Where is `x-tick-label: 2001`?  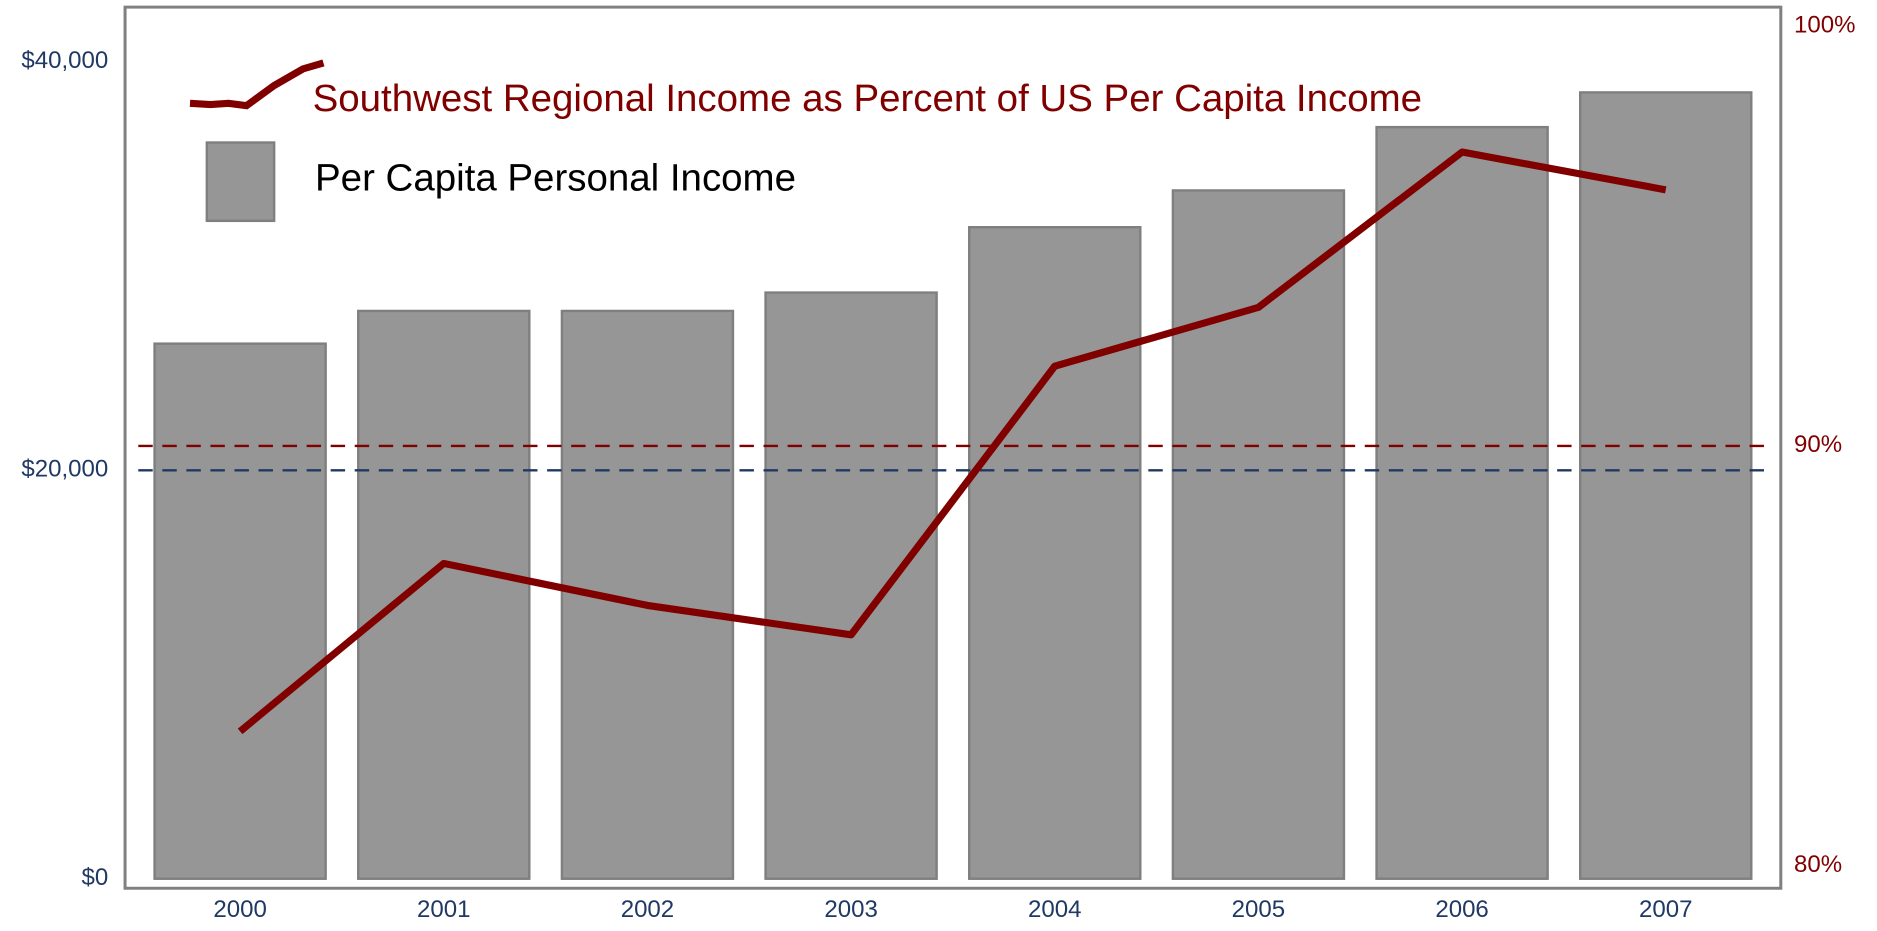
x-tick-label: 2001 is located at coordinates (443, 909).